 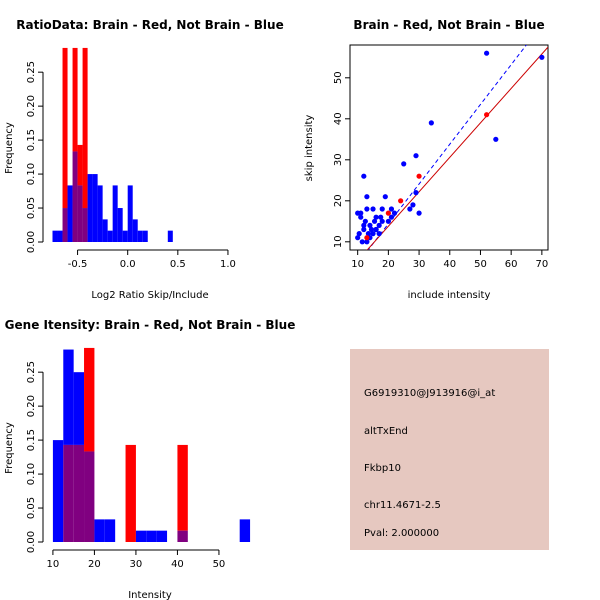 What do you see at coordinates (31, 508) in the screenshot?
I see `gene-y-tick-label-1: 0.05` at bounding box center [31, 508].